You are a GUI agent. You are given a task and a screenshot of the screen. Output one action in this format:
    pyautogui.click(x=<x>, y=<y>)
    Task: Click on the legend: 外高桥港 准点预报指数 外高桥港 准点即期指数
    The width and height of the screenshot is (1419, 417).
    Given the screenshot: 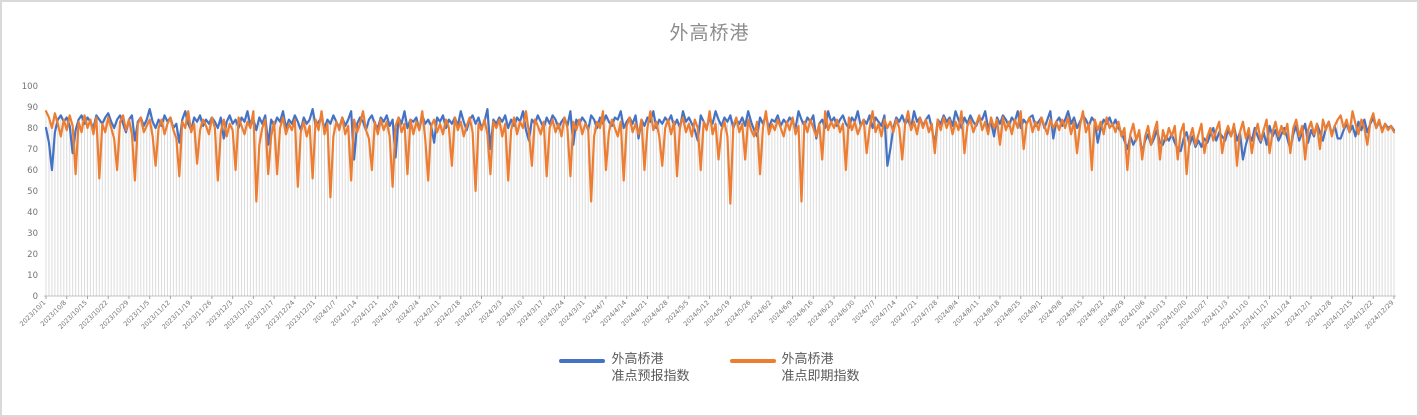 What is the action you would take?
    pyautogui.click(x=709, y=368)
    